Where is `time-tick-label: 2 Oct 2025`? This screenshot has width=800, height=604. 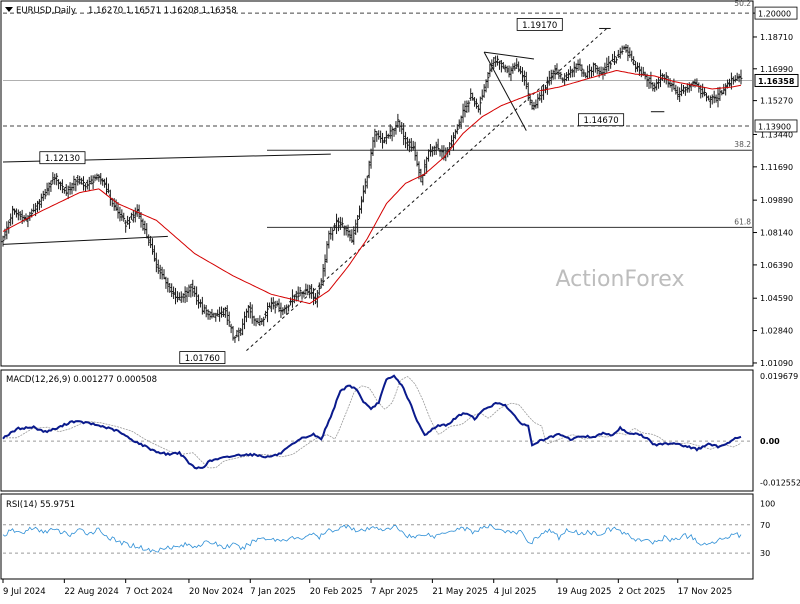 time-tick-label: 2 Oct 2025 is located at coordinates (641, 592).